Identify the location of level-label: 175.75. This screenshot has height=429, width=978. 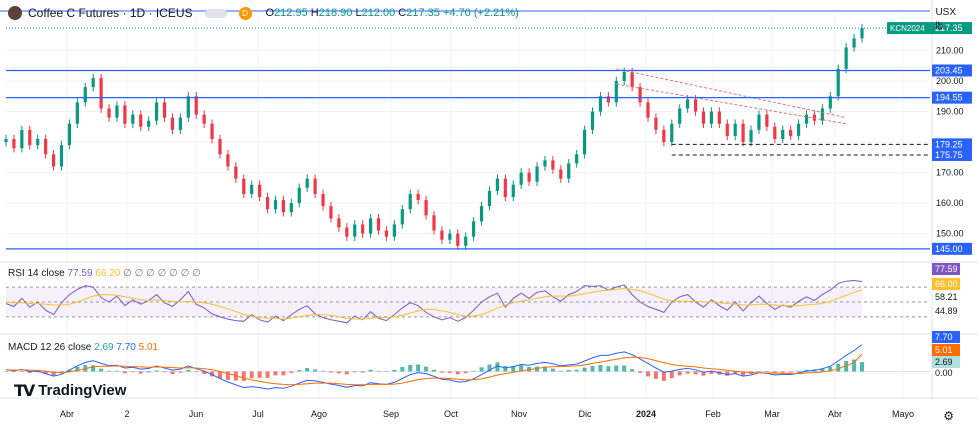
(949, 155).